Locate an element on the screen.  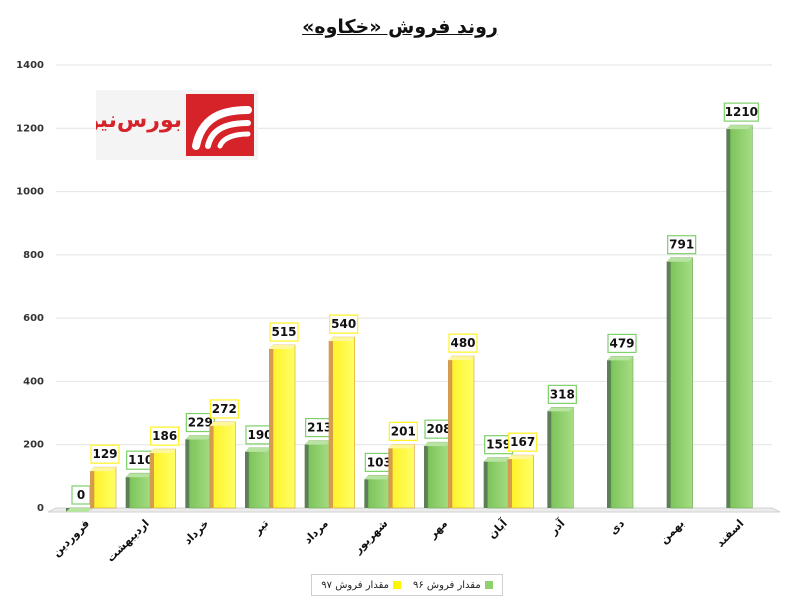
series-97-data-label: 272 is located at coordinates (224, 409).